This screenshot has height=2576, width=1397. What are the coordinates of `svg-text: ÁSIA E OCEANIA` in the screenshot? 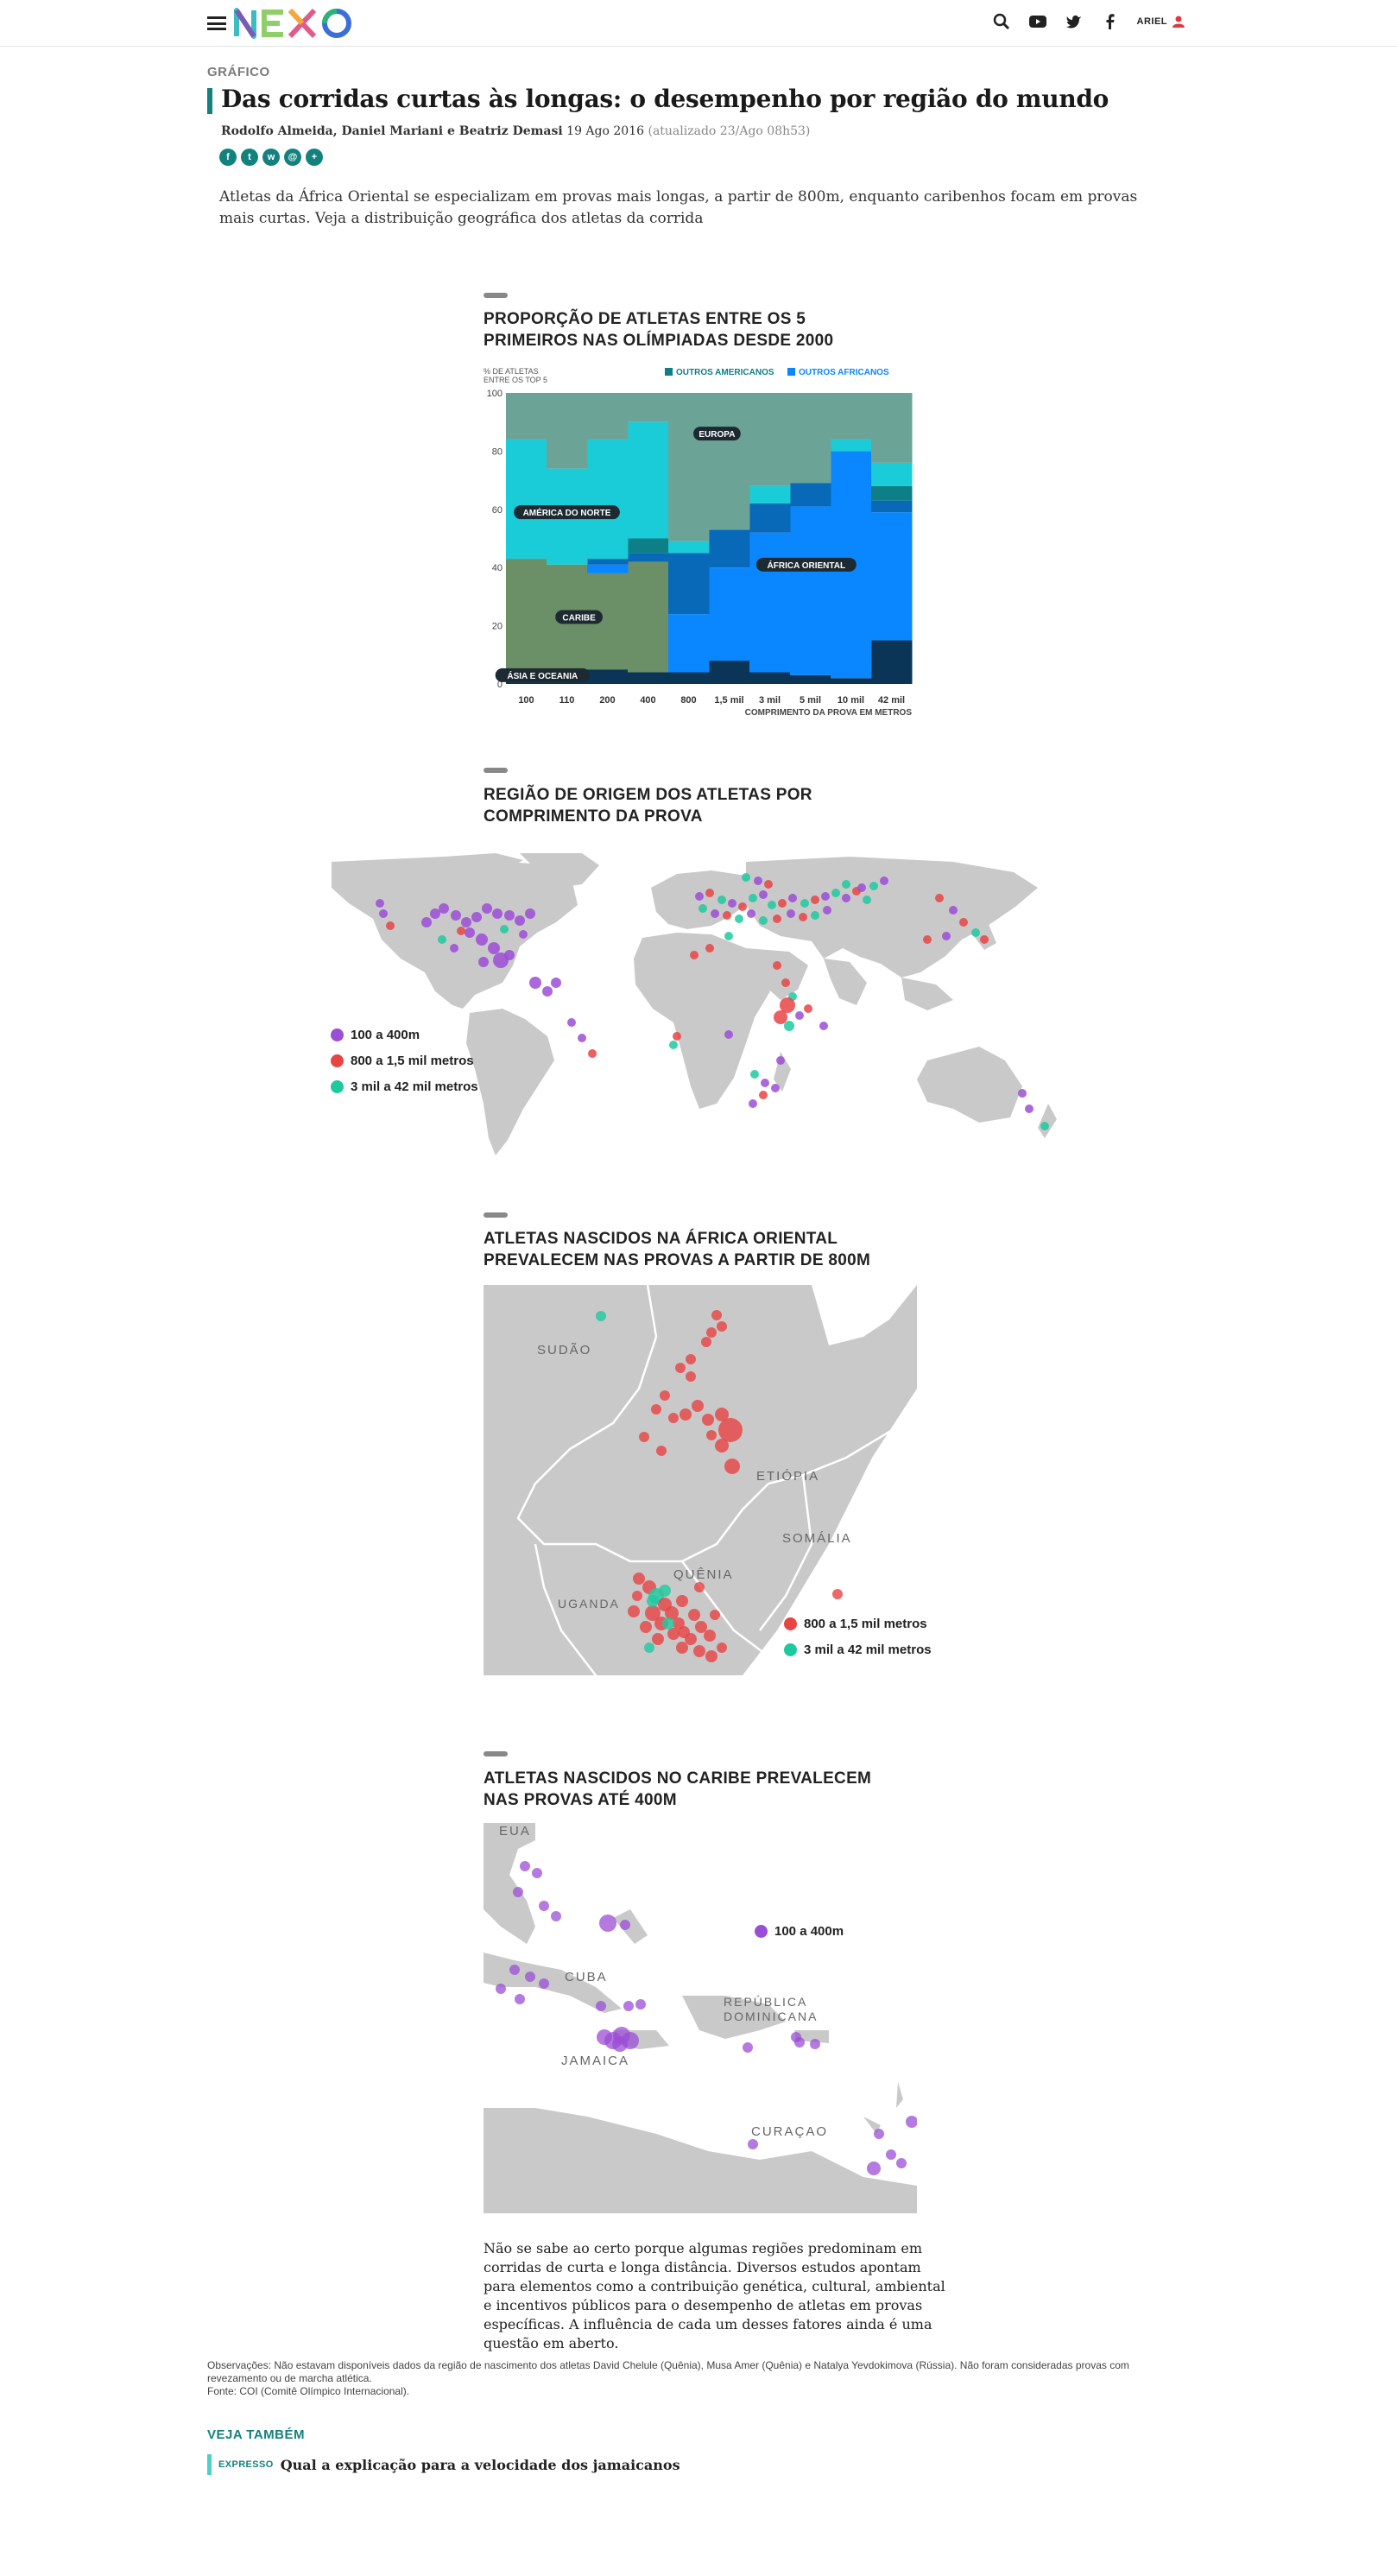 It's located at (543, 675).